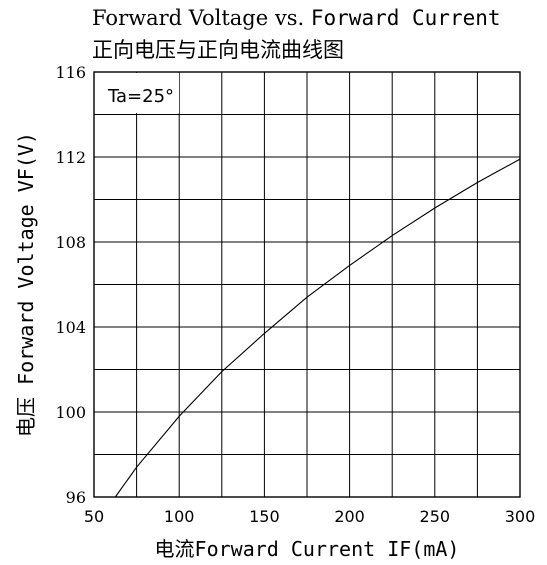 This screenshot has height=565, width=547. What do you see at coordinates (307, 549) in the screenshot?
I see `x-axis-label: 电流Forward Current IF(mA)` at bounding box center [307, 549].